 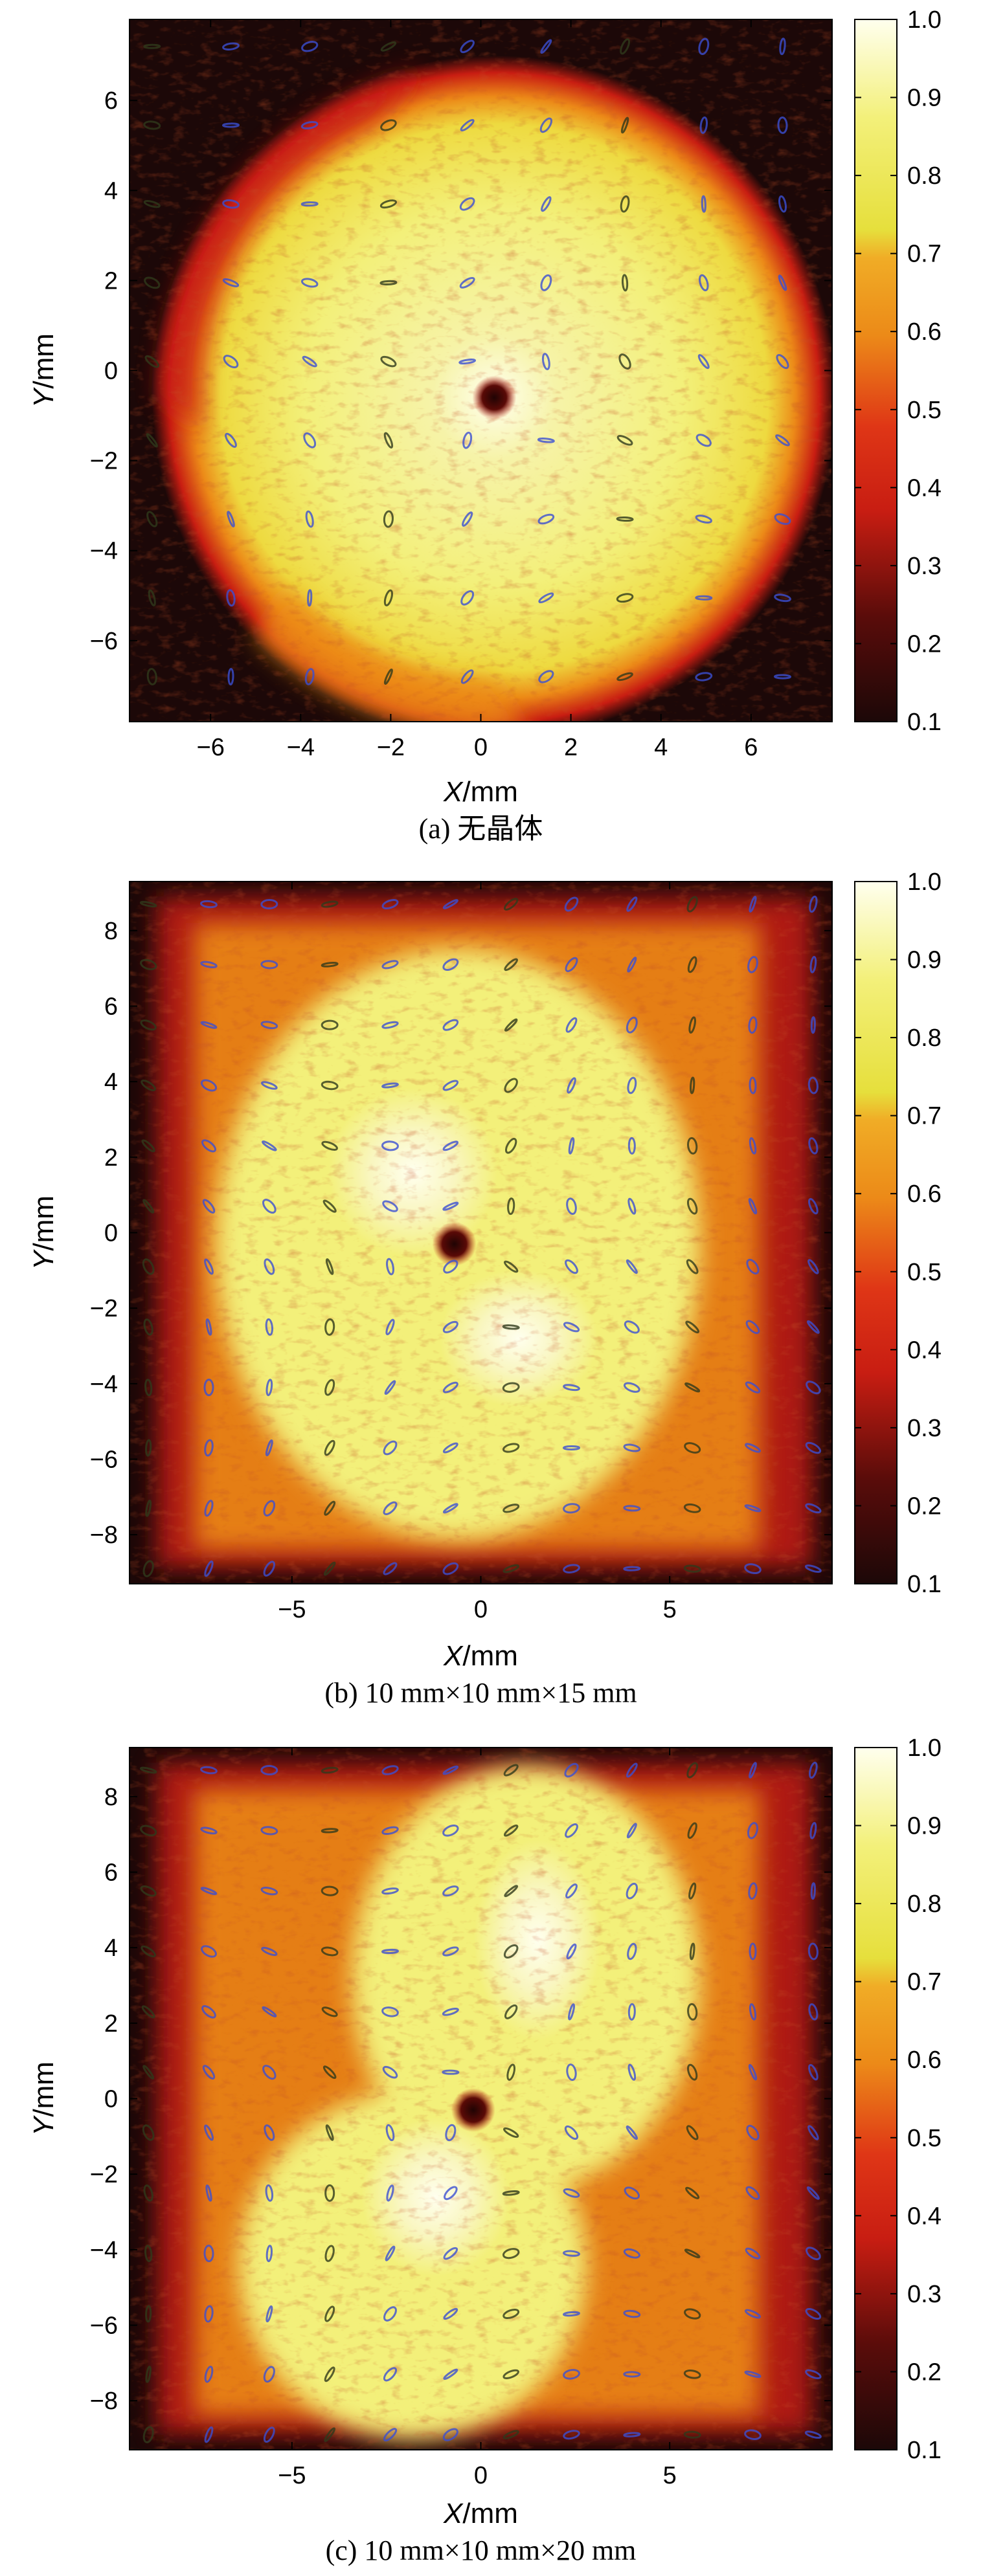 I want to click on y-axis-label: Y/mm, so click(x=44, y=2098).